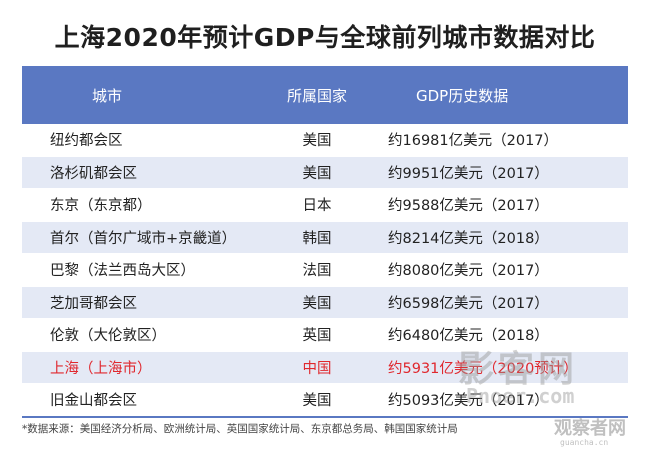  What do you see at coordinates (468, 238) in the screenshot?
I see `cell-gdp: 约8214亿美元（2018）` at bounding box center [468, 238].